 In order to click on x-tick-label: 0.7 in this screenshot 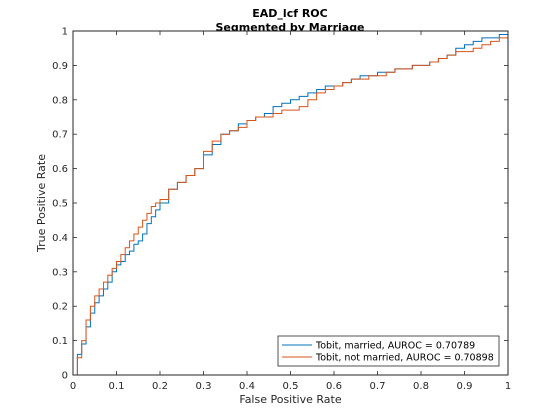, I will do `click(378, 386)`.